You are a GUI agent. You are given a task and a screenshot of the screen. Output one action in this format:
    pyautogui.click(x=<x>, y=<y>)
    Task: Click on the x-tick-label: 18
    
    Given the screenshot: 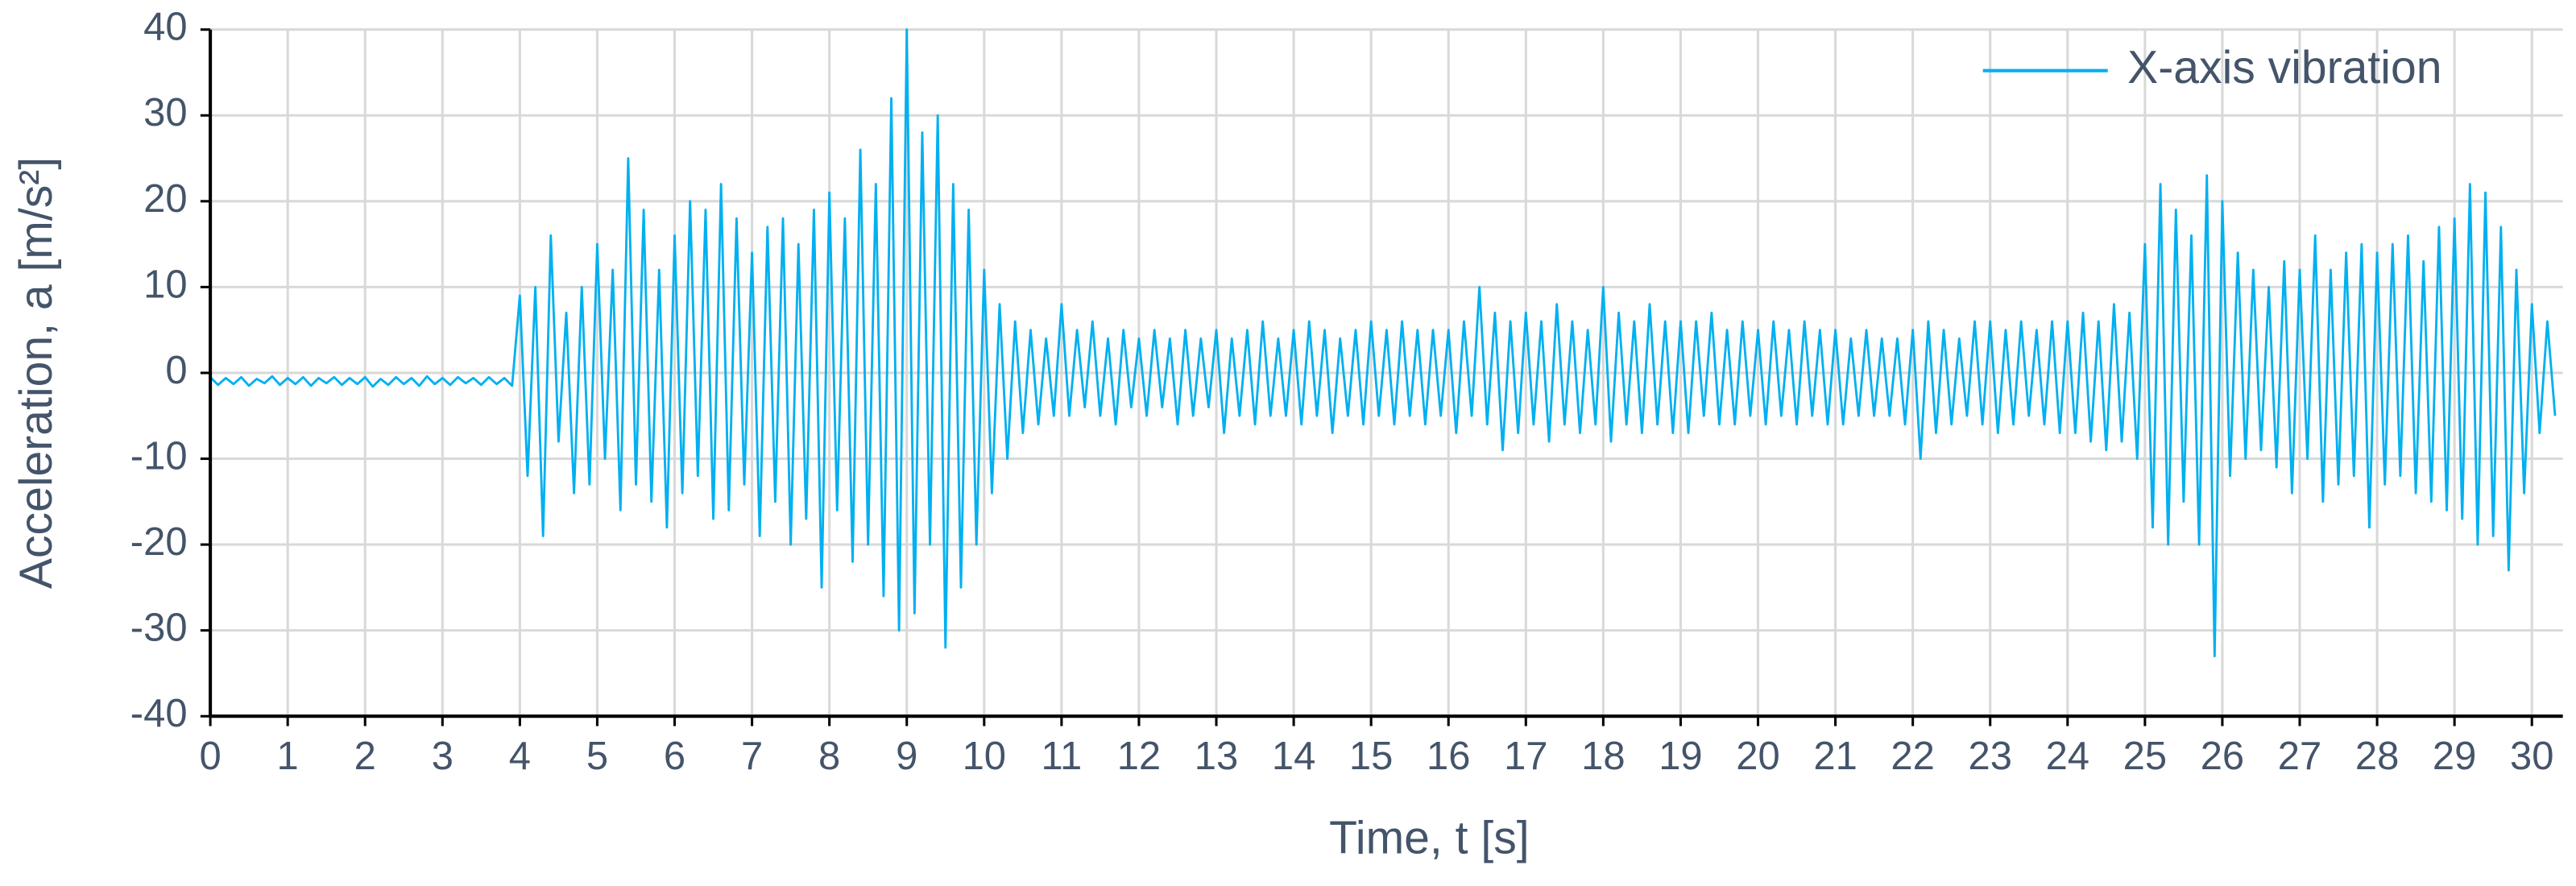 What is the action you would take?
    pyautogui.click(x=1603, y=756)
    